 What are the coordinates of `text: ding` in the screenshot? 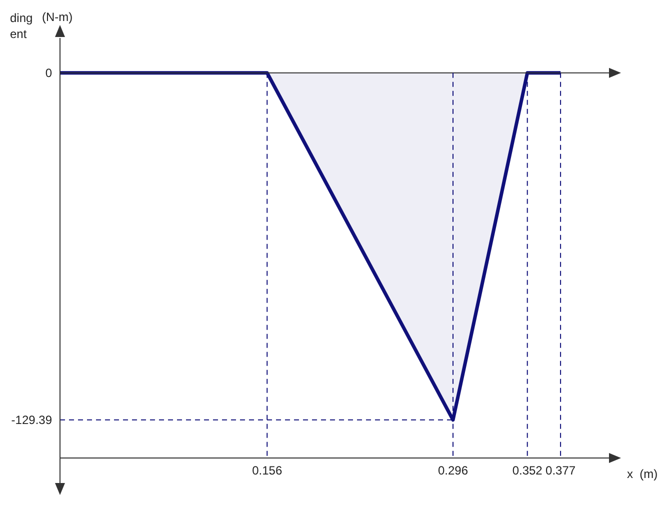 It's located at (21, 18).